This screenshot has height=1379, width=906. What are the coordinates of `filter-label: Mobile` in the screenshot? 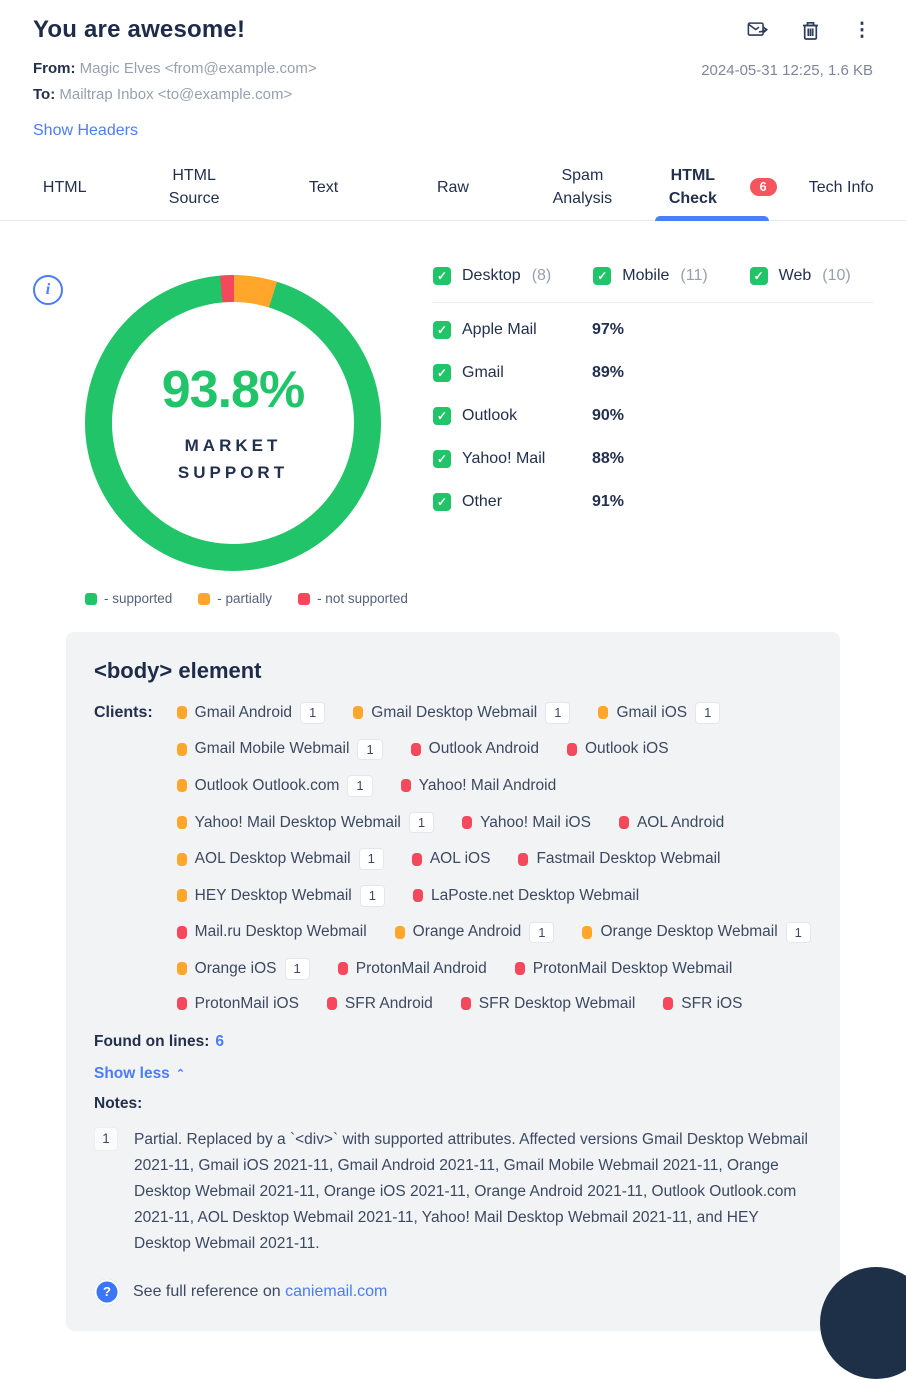 It's located at (646, 275).